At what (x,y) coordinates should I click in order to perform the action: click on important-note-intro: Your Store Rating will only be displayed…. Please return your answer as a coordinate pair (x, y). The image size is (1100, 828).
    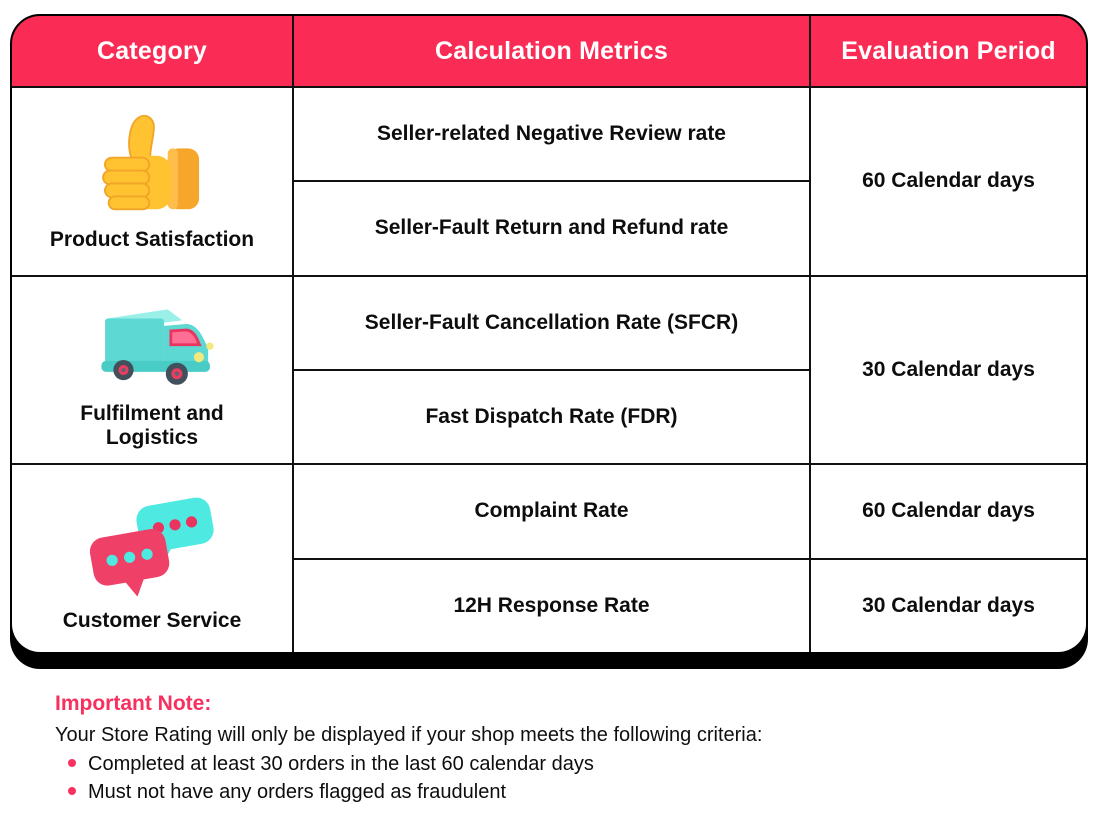
    Looking at the image, I should click on (409, 735).